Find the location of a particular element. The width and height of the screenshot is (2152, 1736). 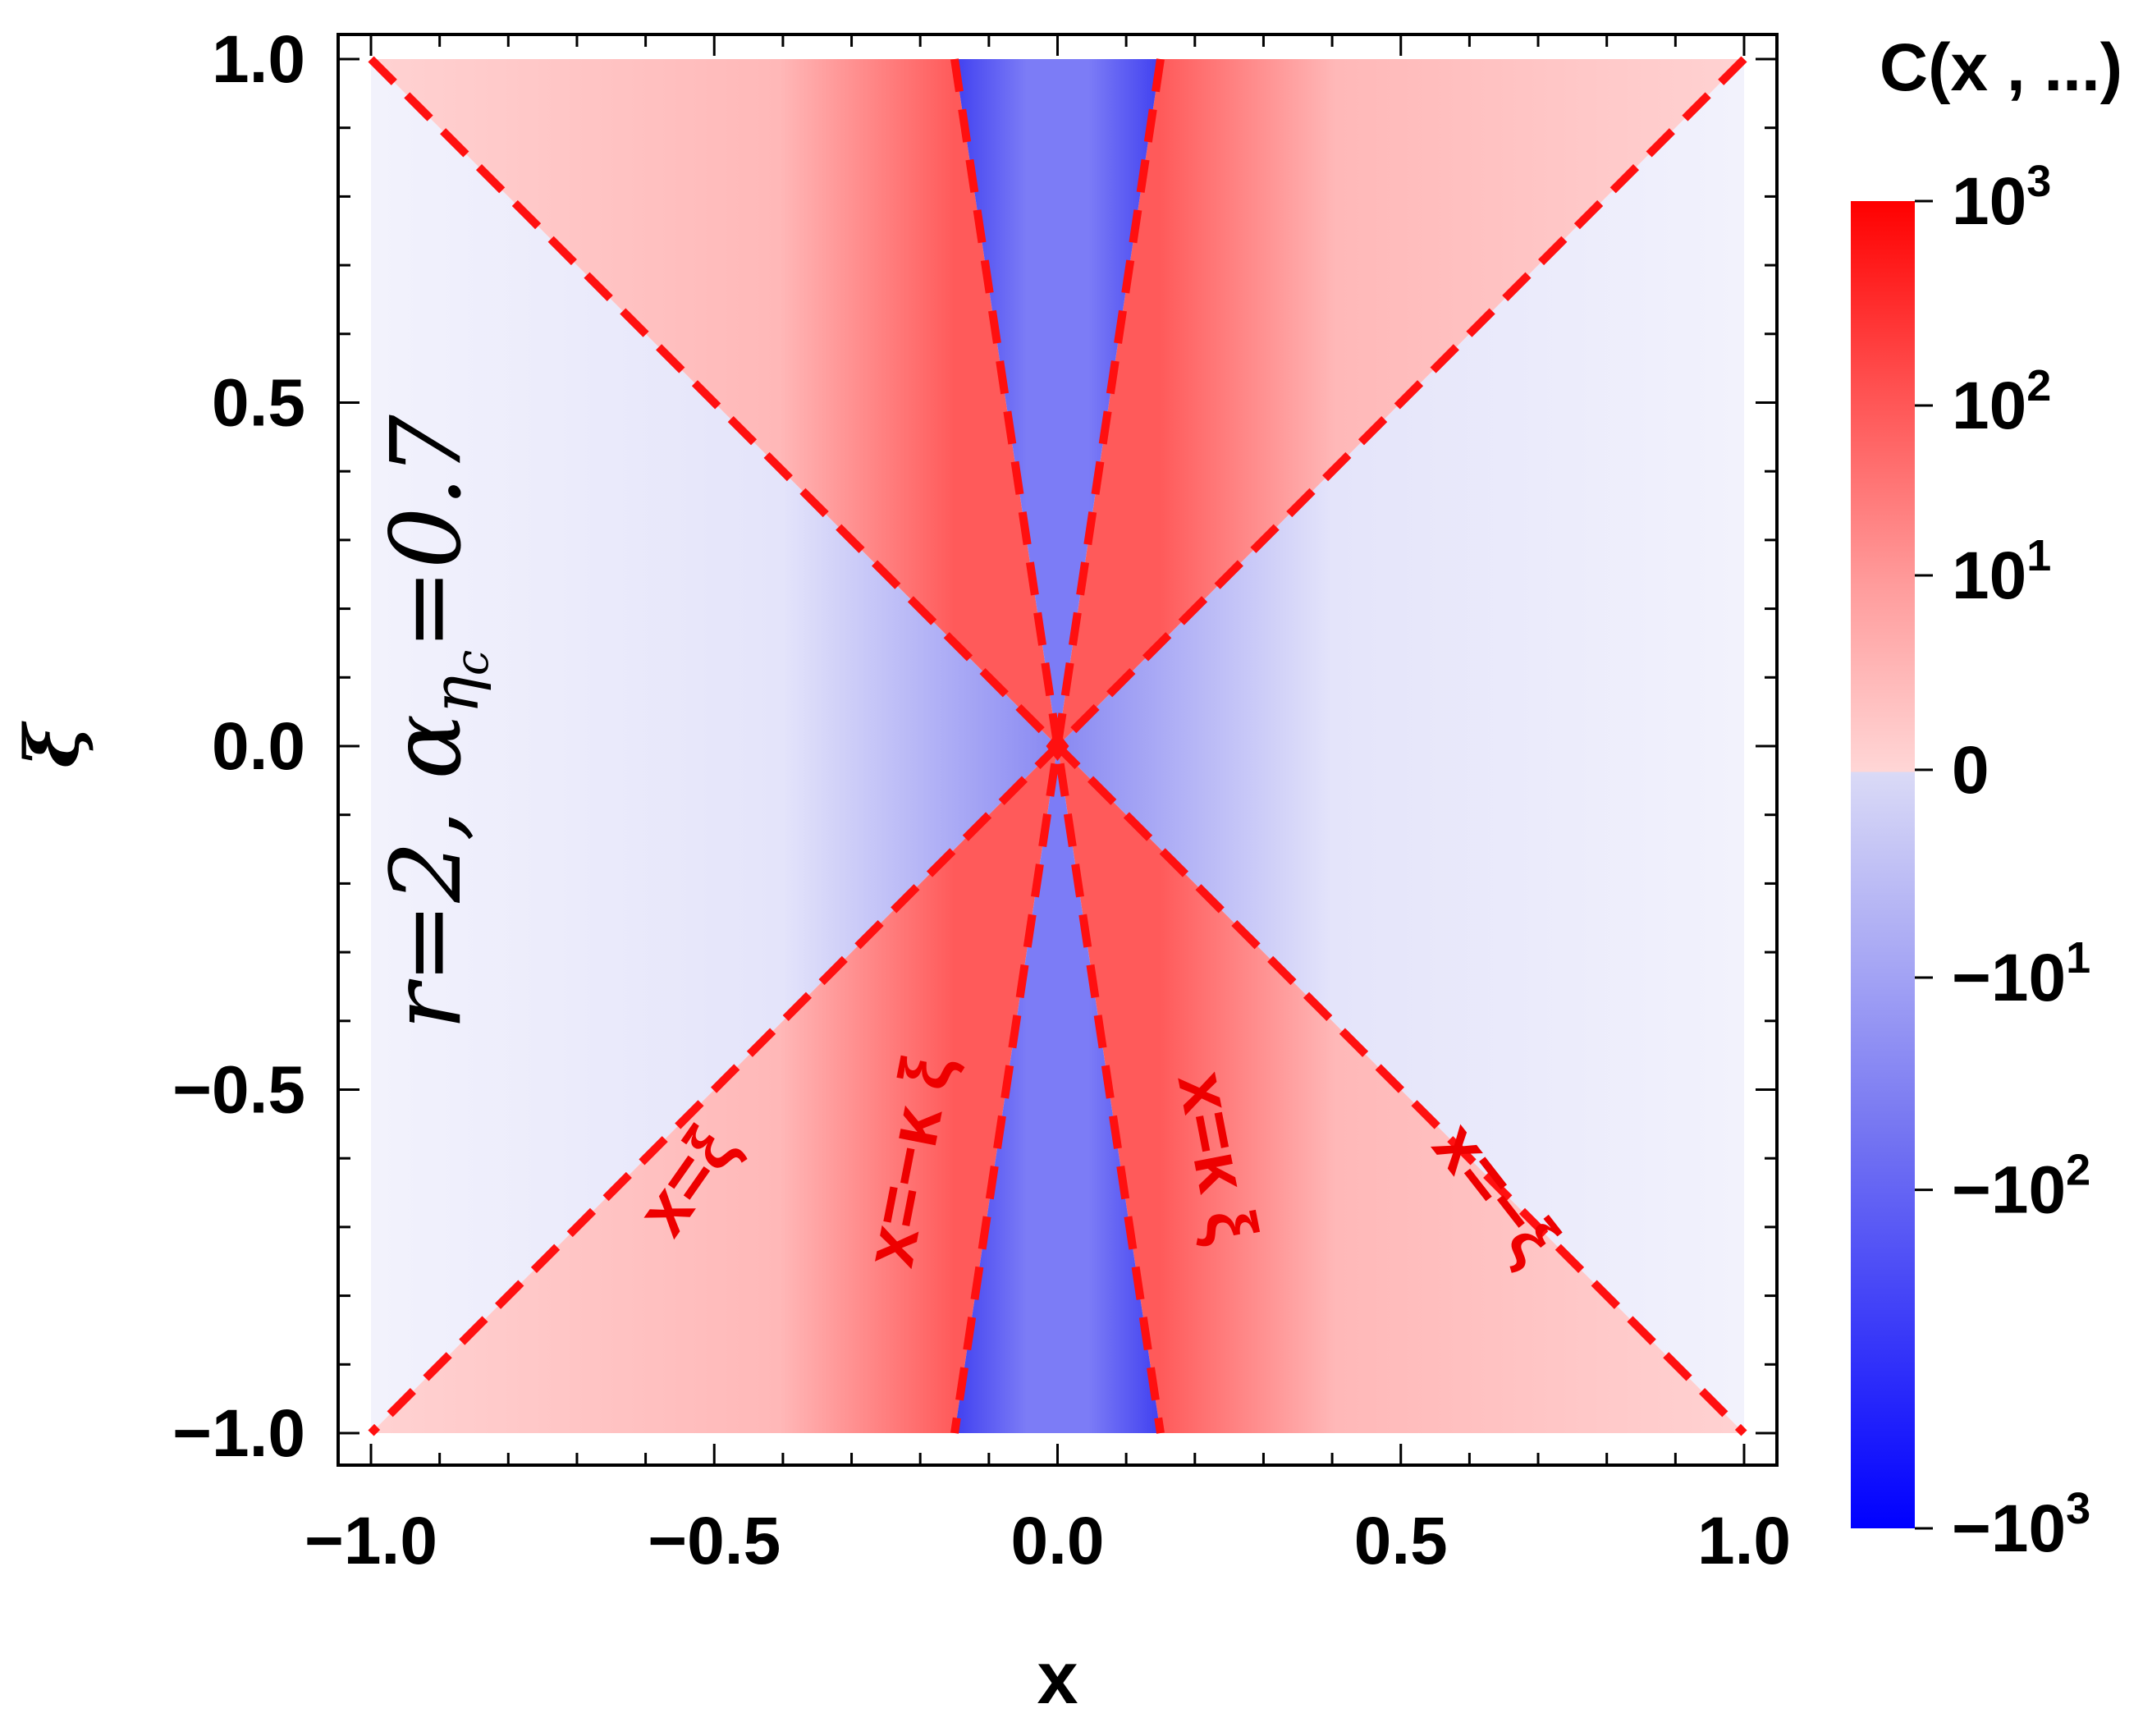

svg-text: r=2, αηc=0.7 is located at coordinates (434, 722).